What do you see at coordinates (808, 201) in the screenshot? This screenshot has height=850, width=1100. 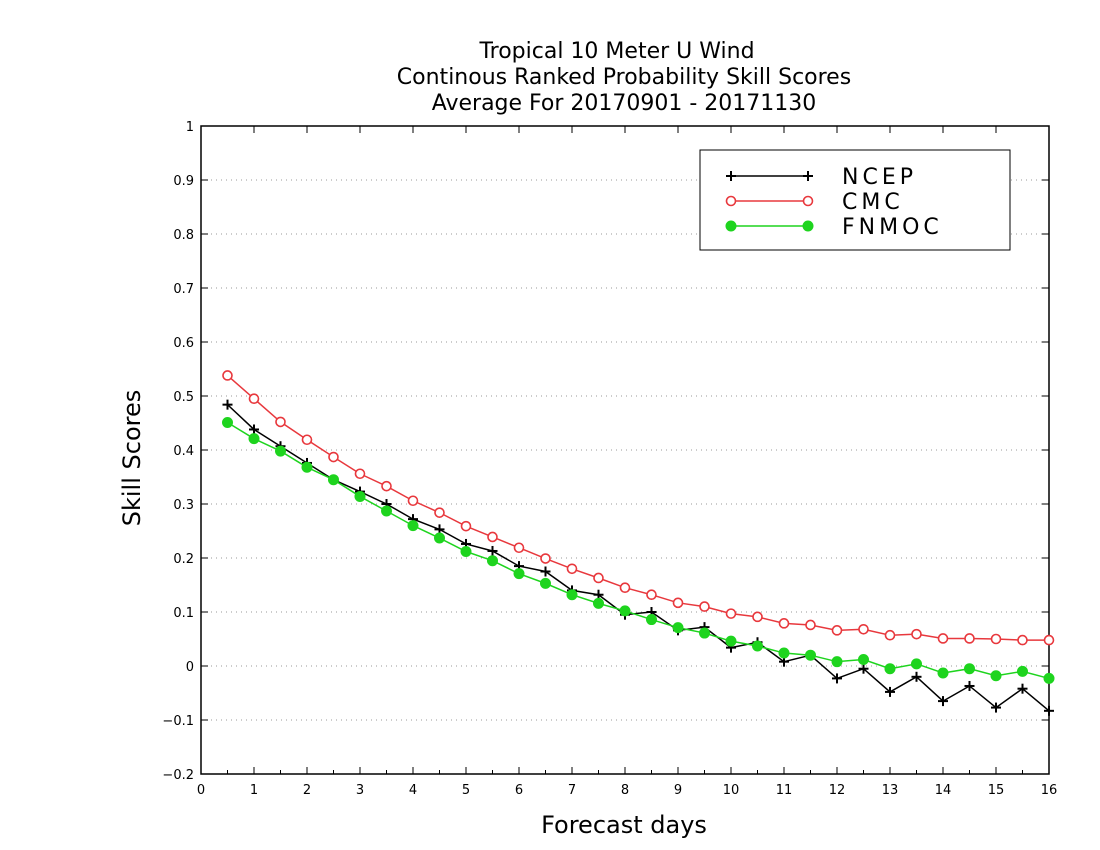 I see `legend-marker-cmc` at bounding box center [808, 201].